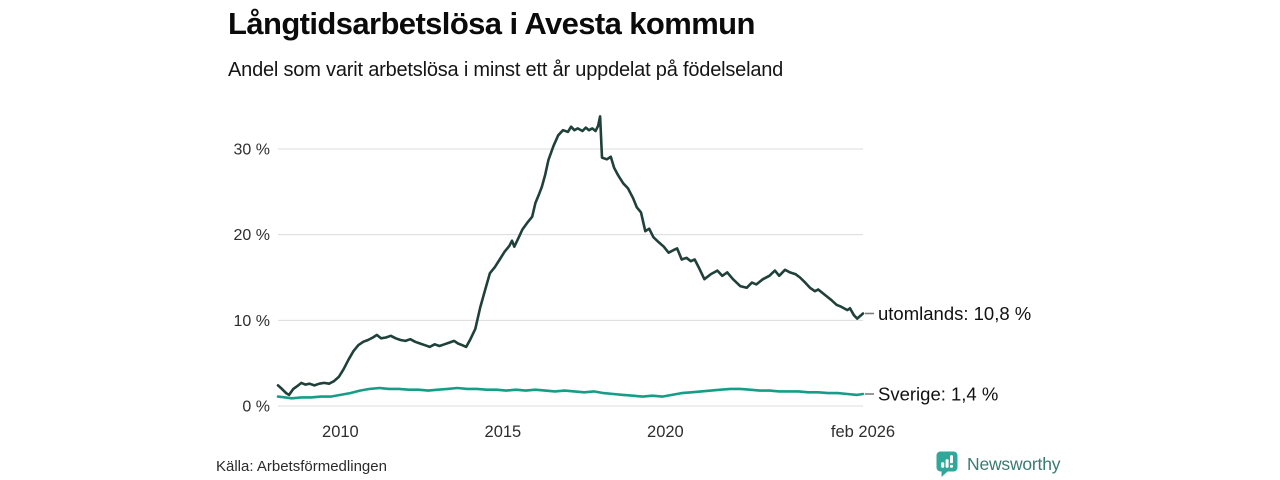  Describe the element at coordinates (491, 23) in the screenshot. I see `page-title: Långtidsarbetslösa i Avesta kommun` at that location.